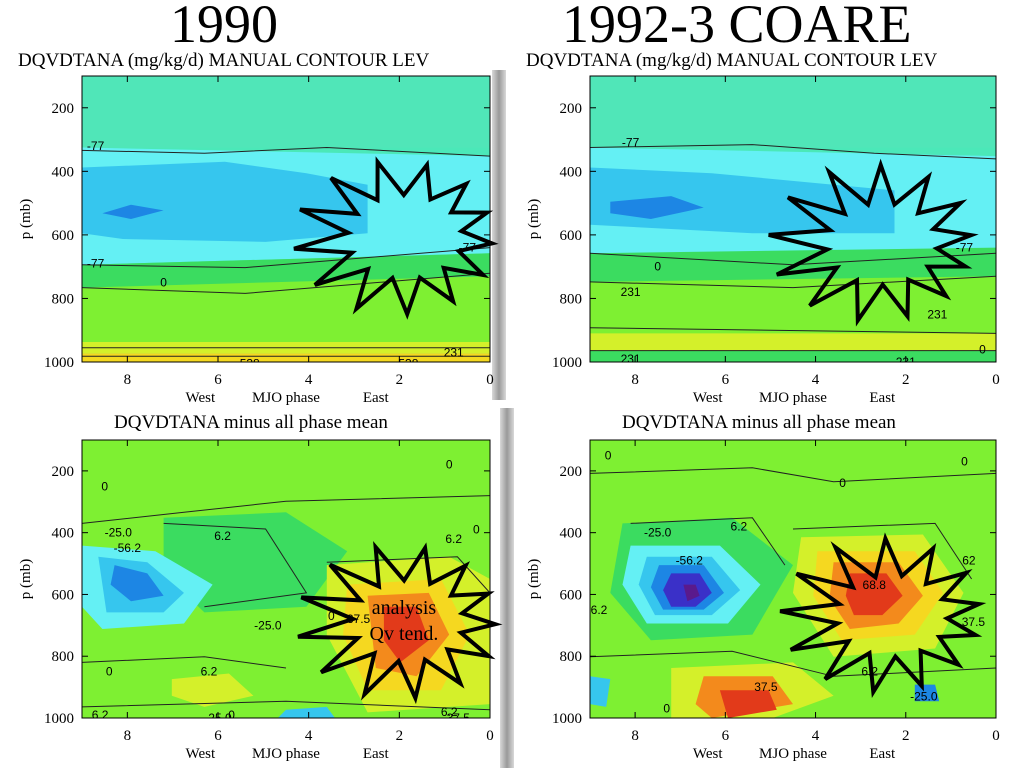 The image size is (1024, 768). What do you see at coordinates (571, 236) in the screenshot?
I see `y-tick-label: 600` at bounding box center [571, 236].